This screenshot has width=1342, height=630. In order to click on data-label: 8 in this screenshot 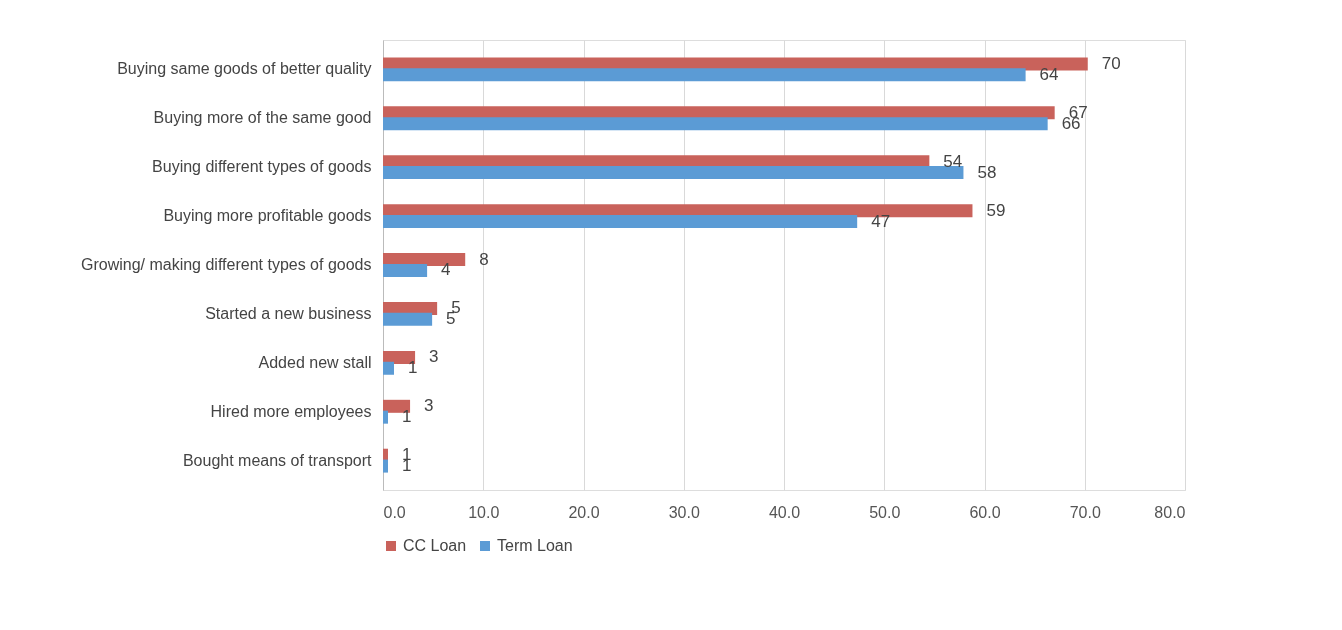, I will do `click(484, 259)`.